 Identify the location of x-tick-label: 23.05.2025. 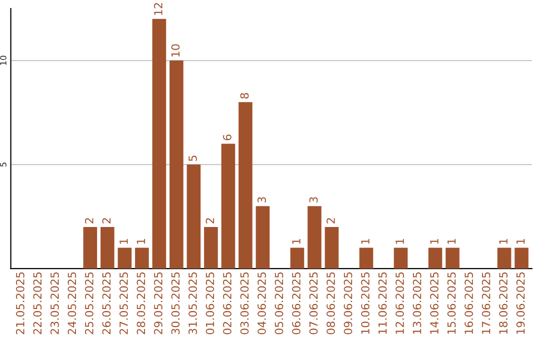
(54, 303).